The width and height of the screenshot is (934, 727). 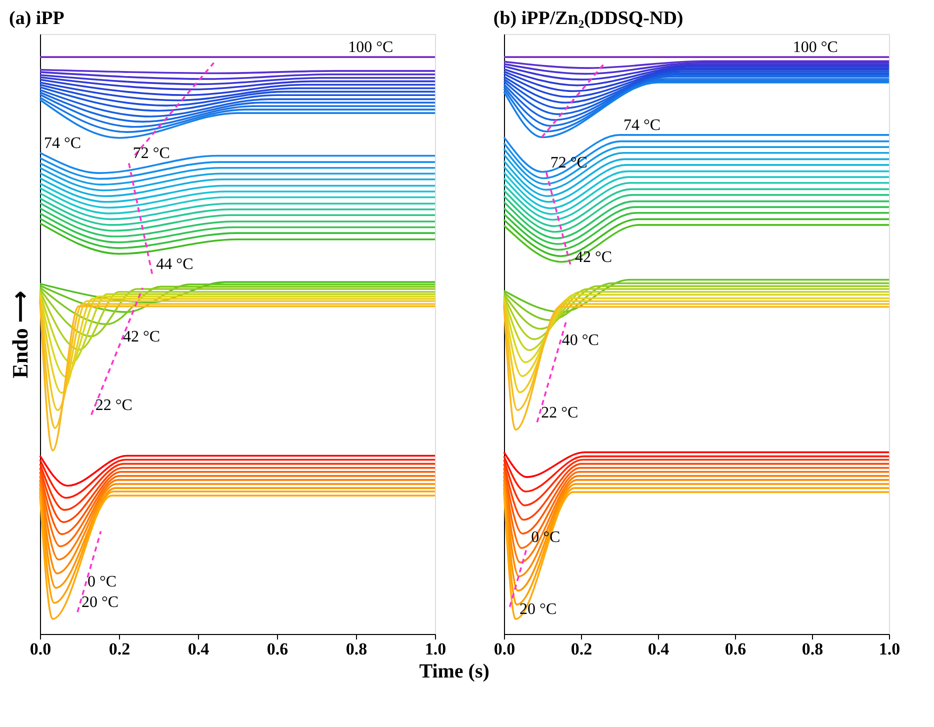 I want to click on x-axis-title: Time (s), so click(x=454, y=671).